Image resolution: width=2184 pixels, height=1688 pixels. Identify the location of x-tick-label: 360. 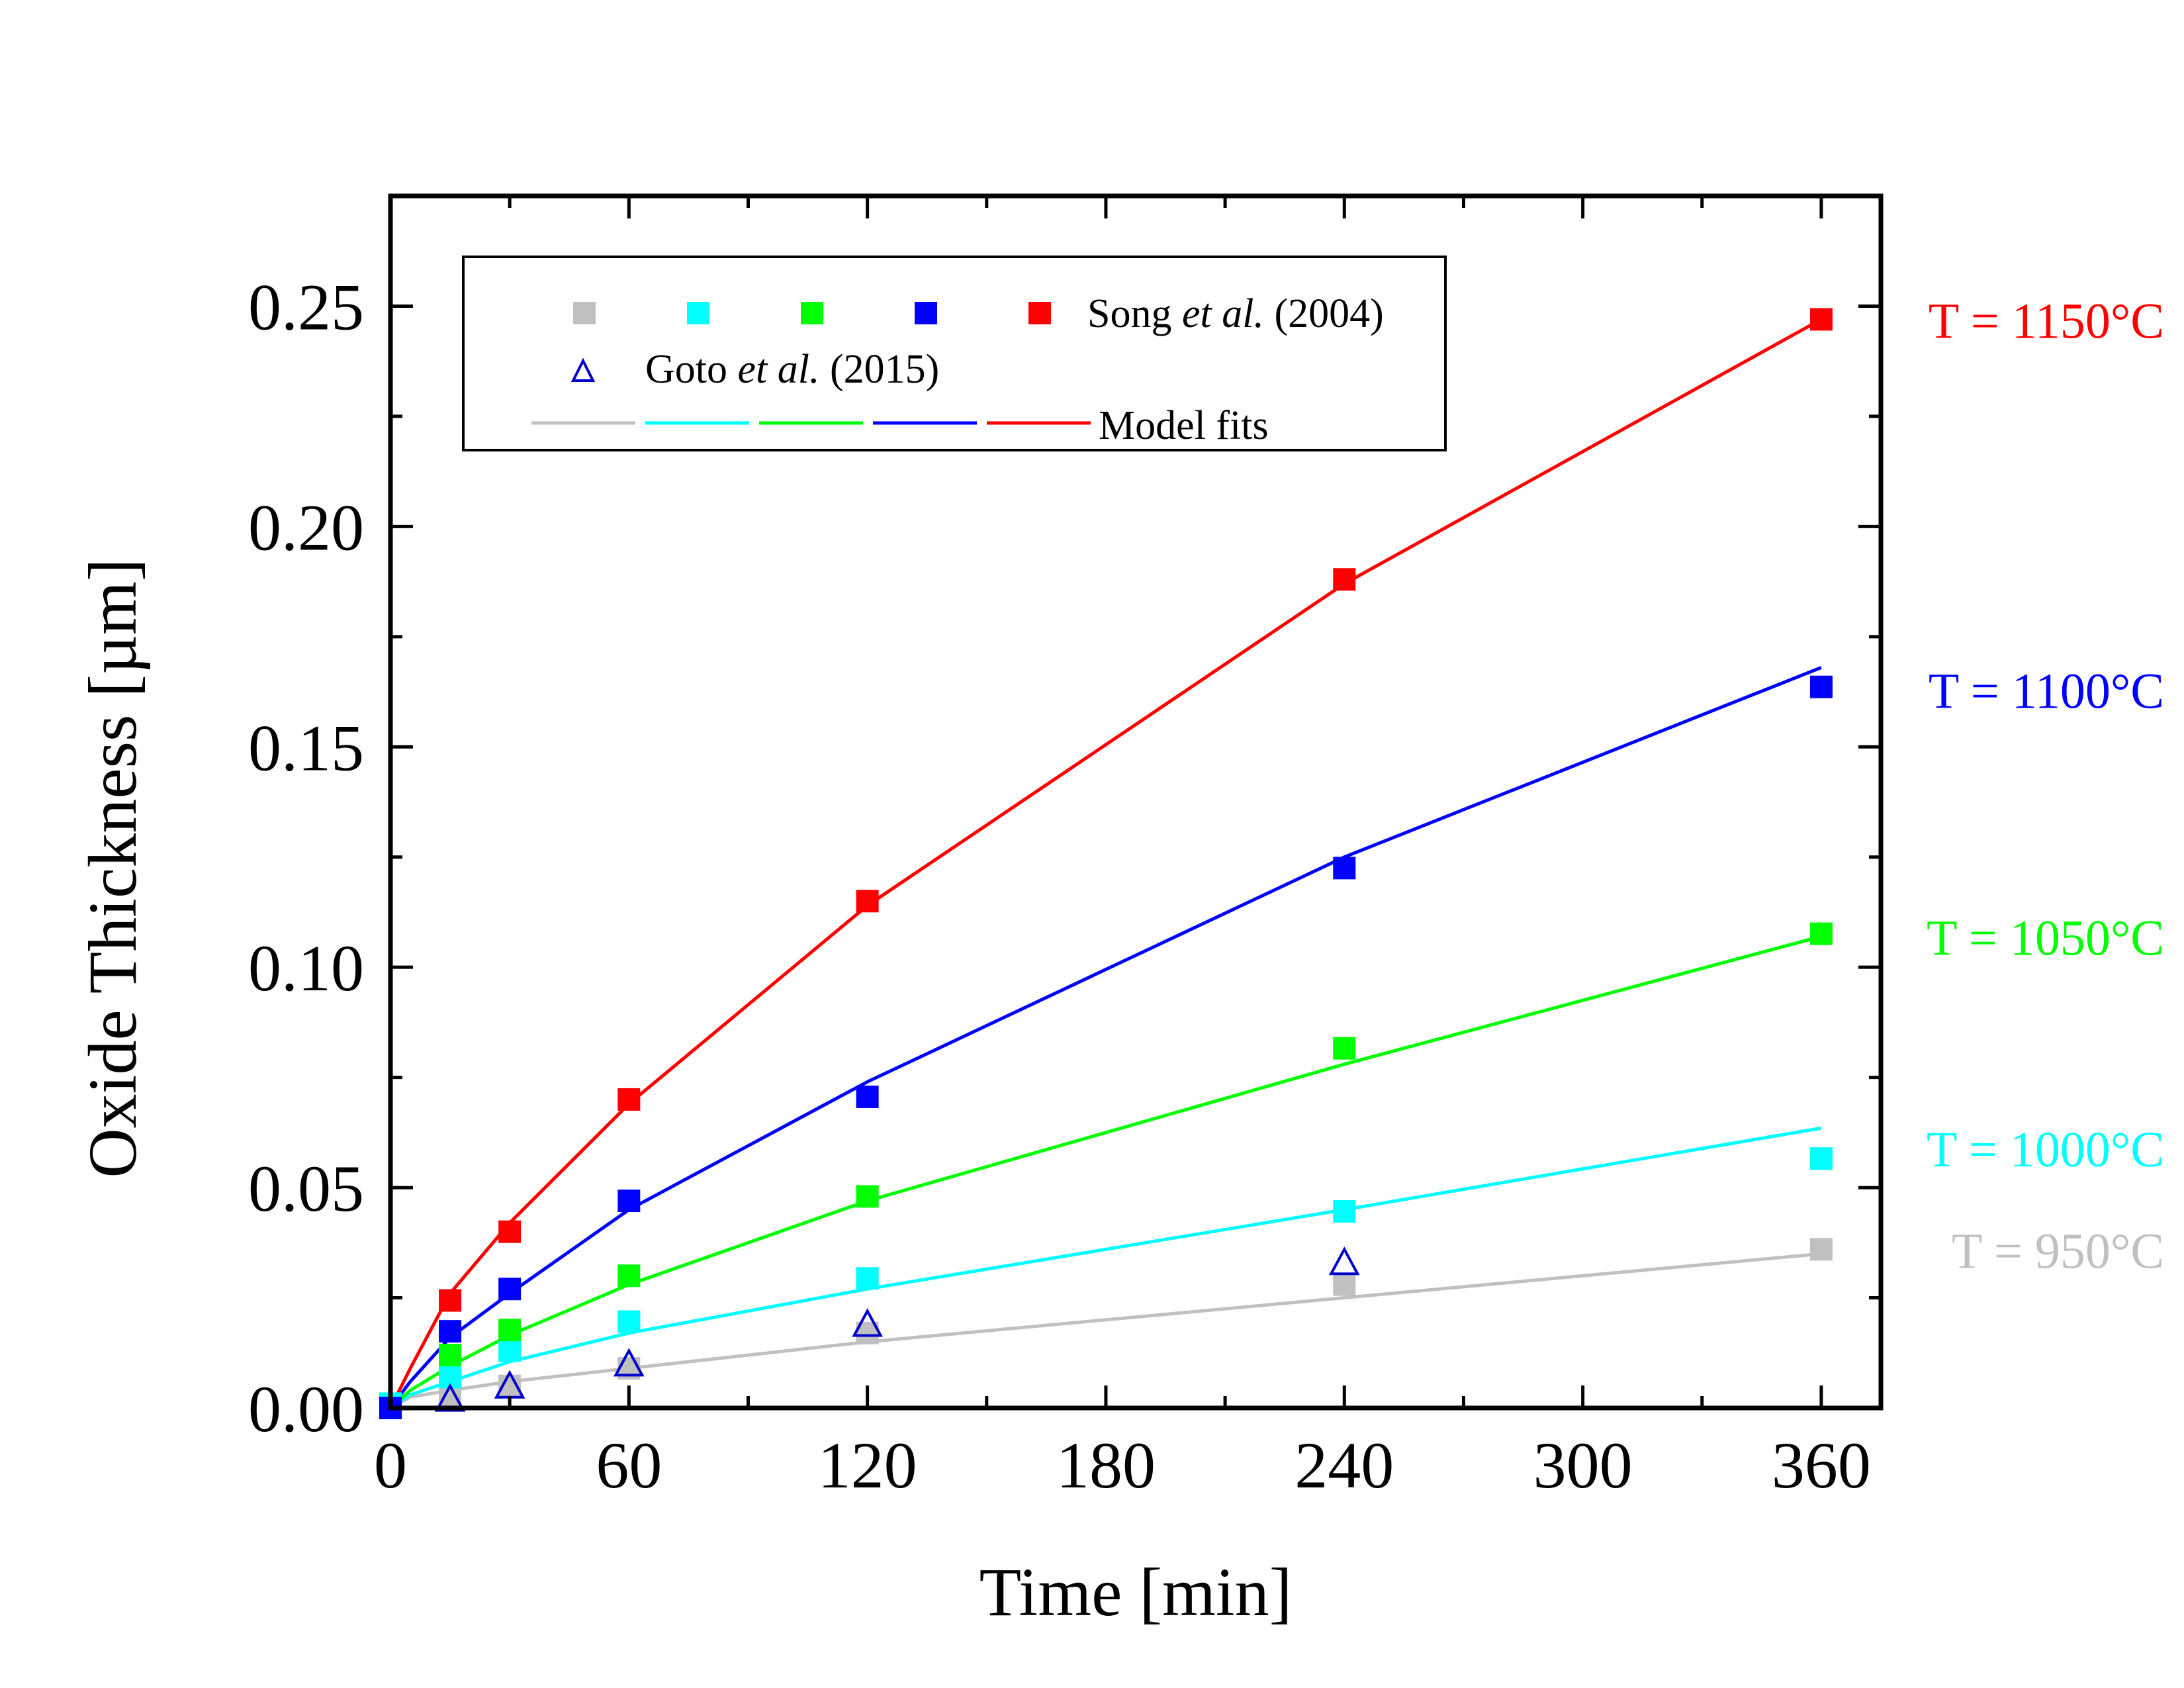
(1821, 1465).